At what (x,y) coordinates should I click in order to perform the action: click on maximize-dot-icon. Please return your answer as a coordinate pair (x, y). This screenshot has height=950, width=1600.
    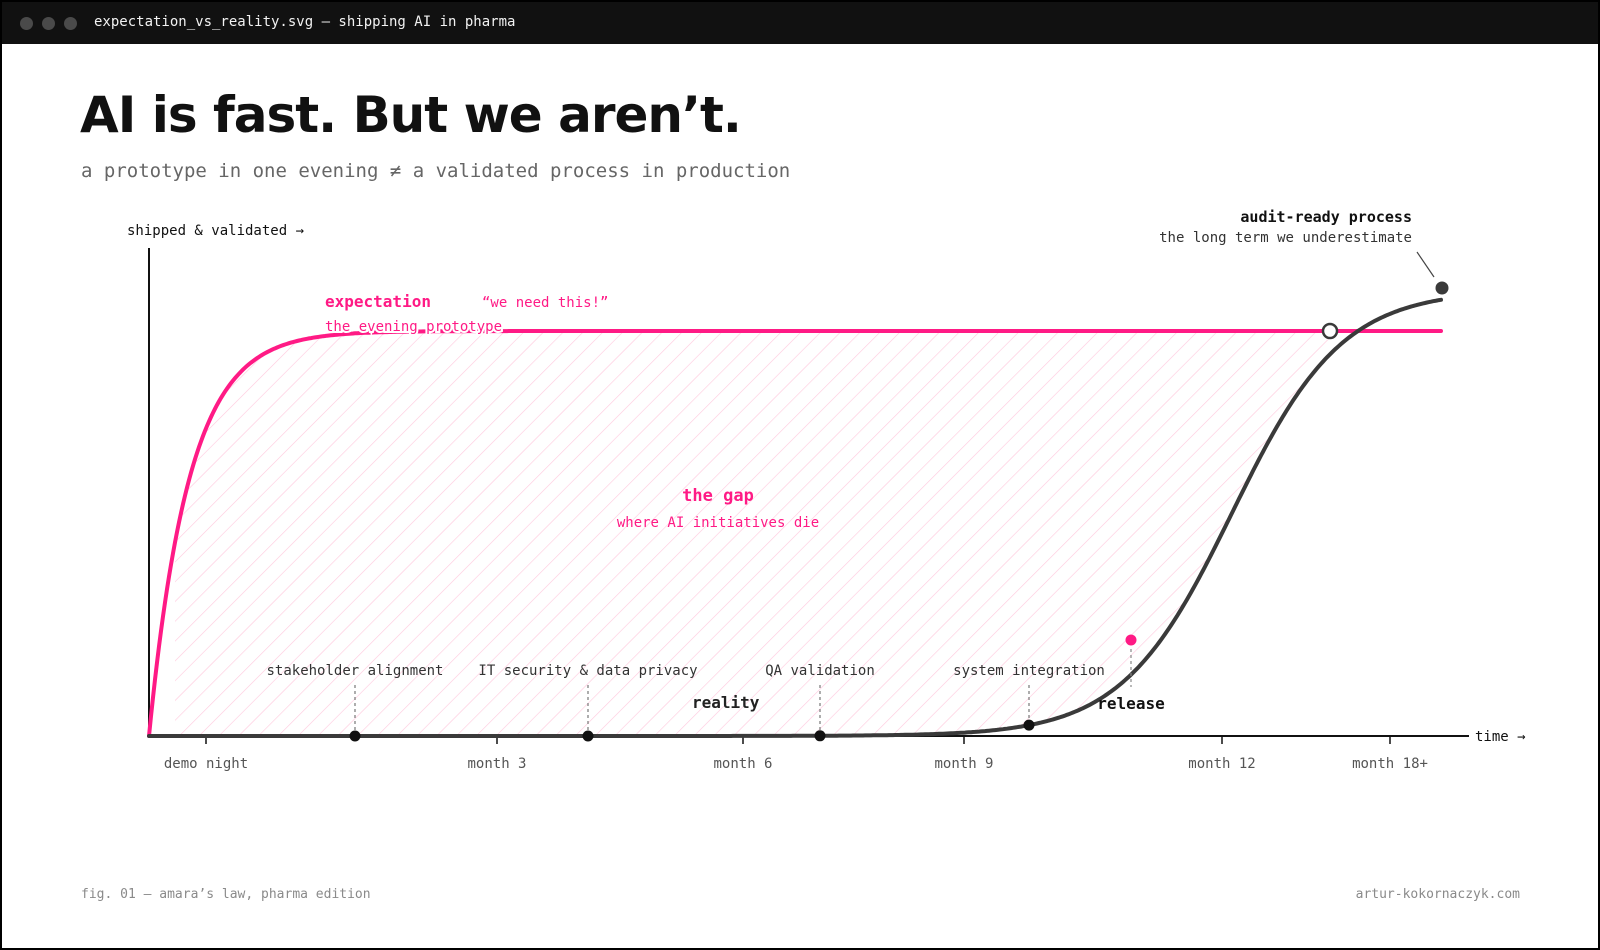
    Looking at the image, I should click on (70, 23).